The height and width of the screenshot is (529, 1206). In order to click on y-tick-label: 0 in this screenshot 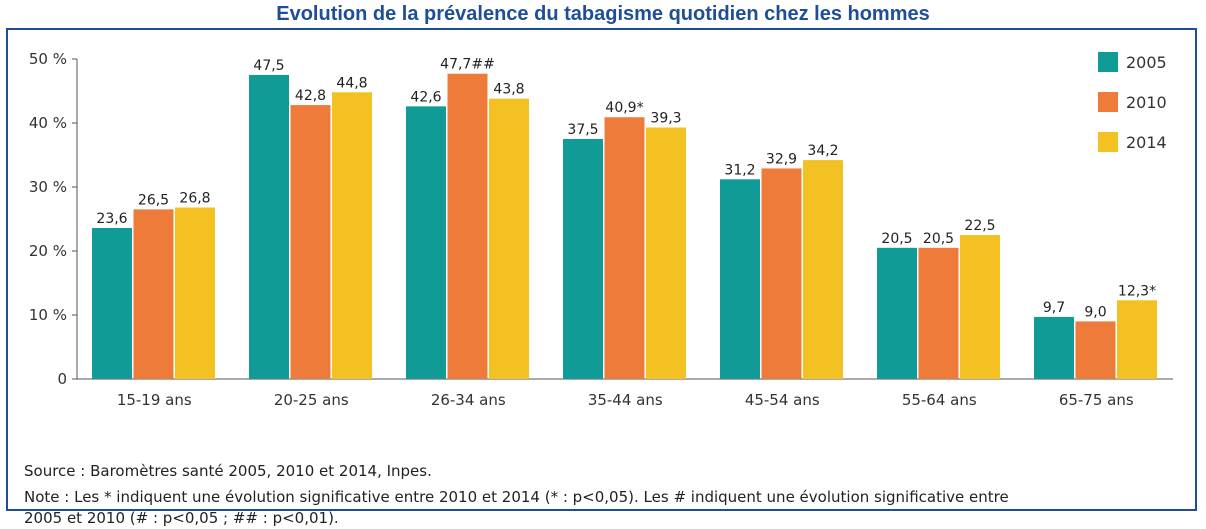, I will do `click(62, 379)`.